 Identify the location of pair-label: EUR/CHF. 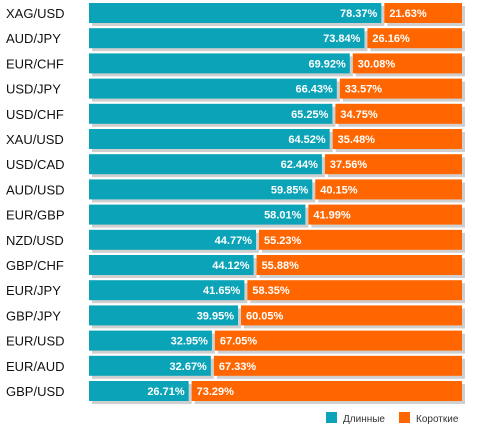
(35, 63).